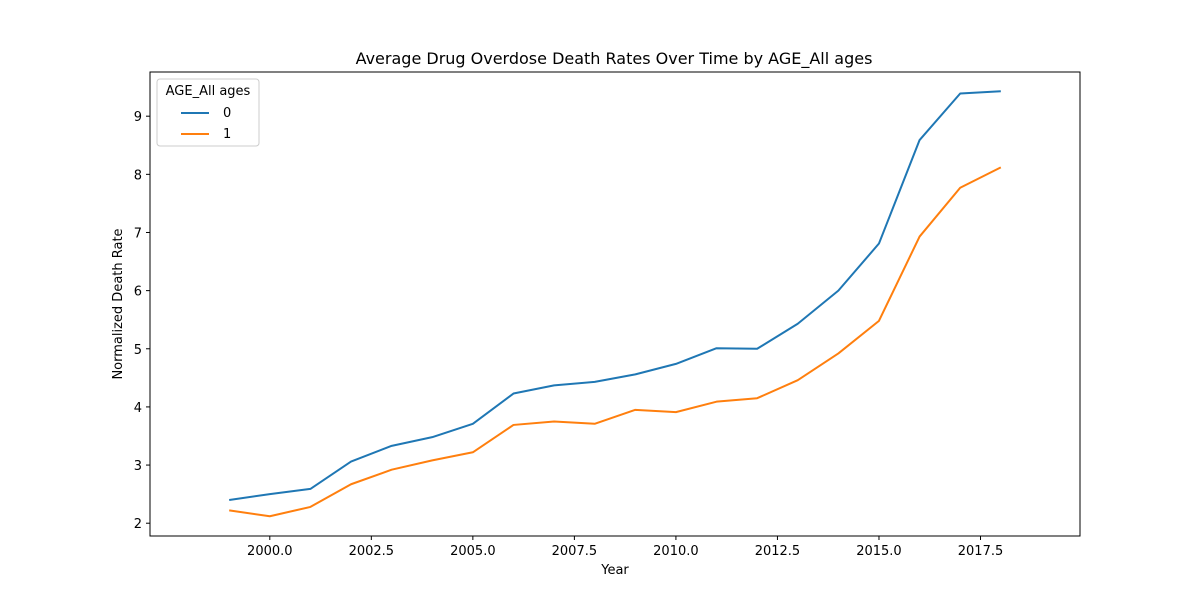  What do you see at coordinates (208, 112) in the screenshot?
I see `legend: AGE_All ages 0 1` at bounding box center [208, 112].